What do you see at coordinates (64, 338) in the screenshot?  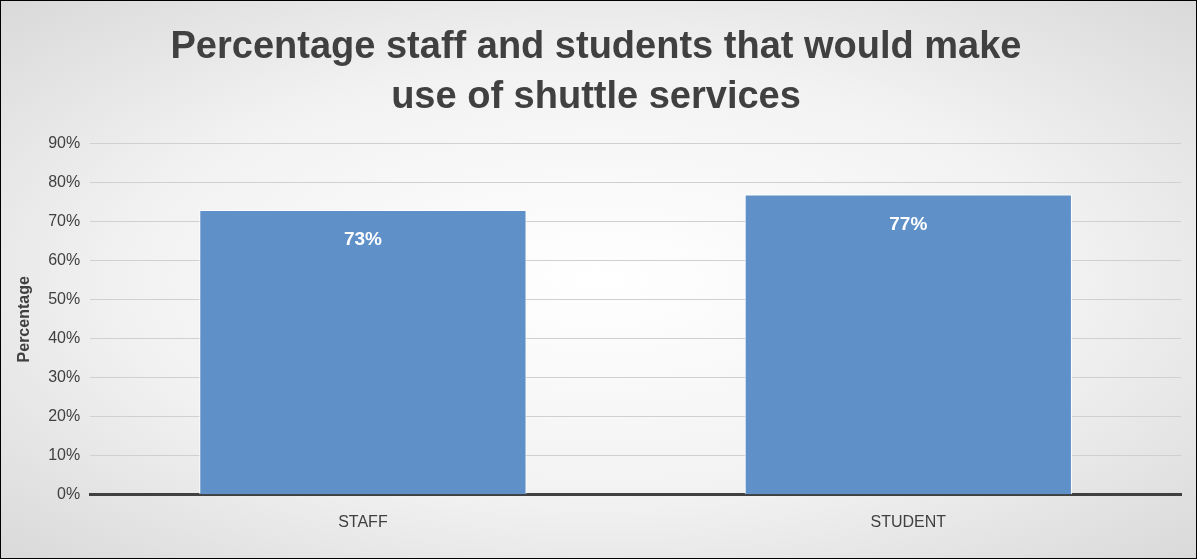 I see `y-tick-label: 40%` at bounding box center [64, 338].